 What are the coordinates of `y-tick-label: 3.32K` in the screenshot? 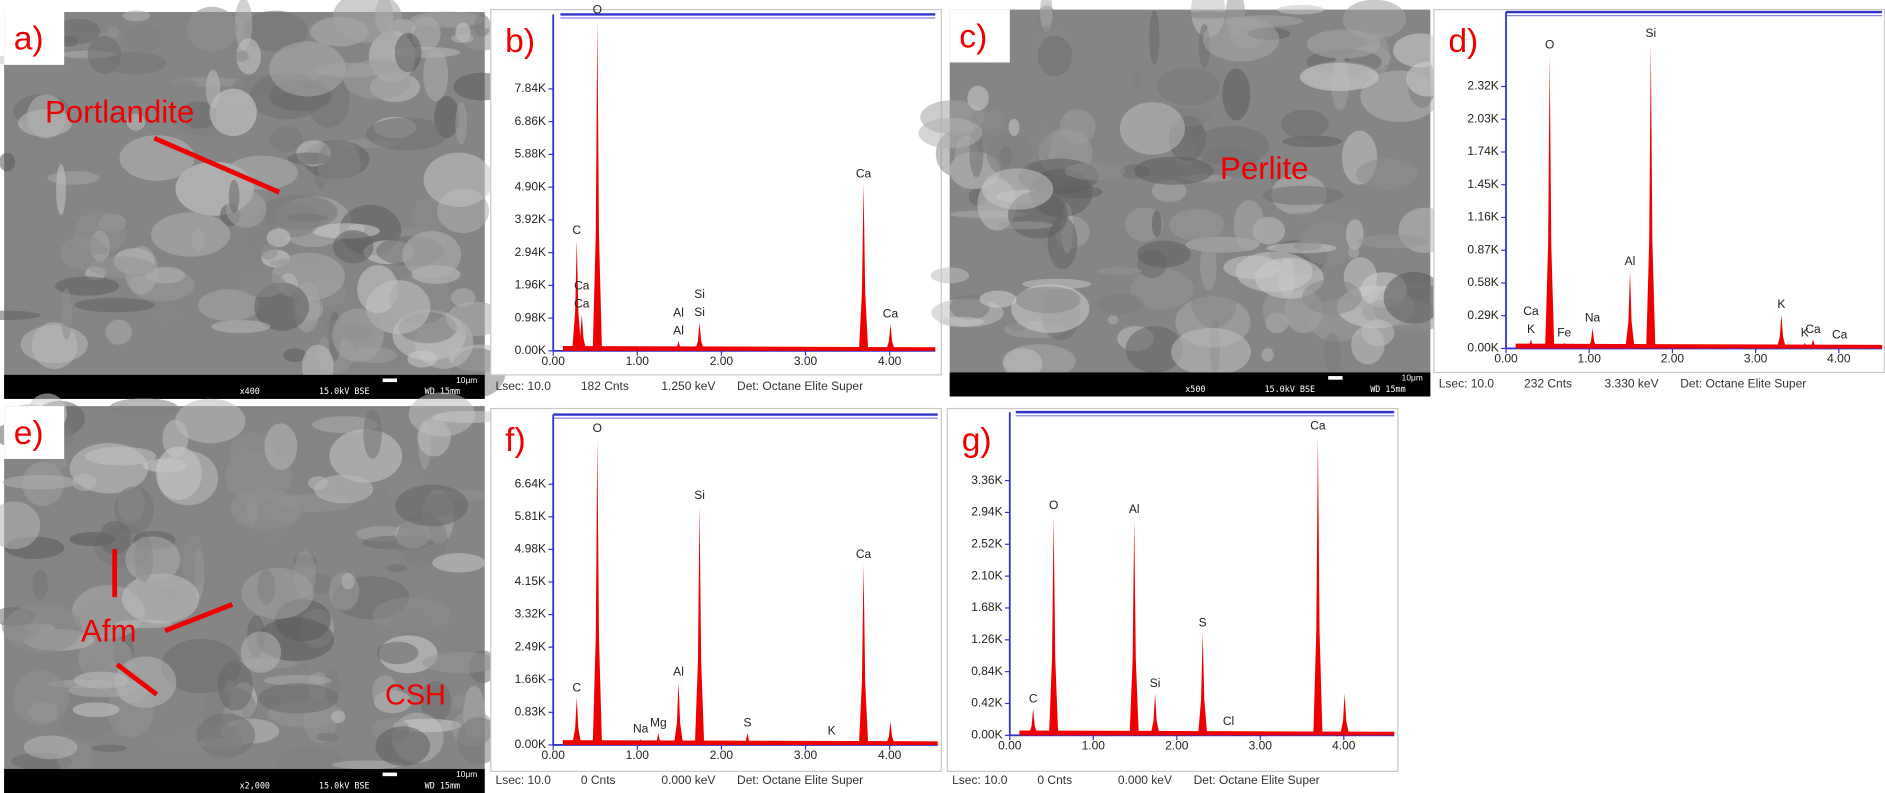 It's located at (530, 614).